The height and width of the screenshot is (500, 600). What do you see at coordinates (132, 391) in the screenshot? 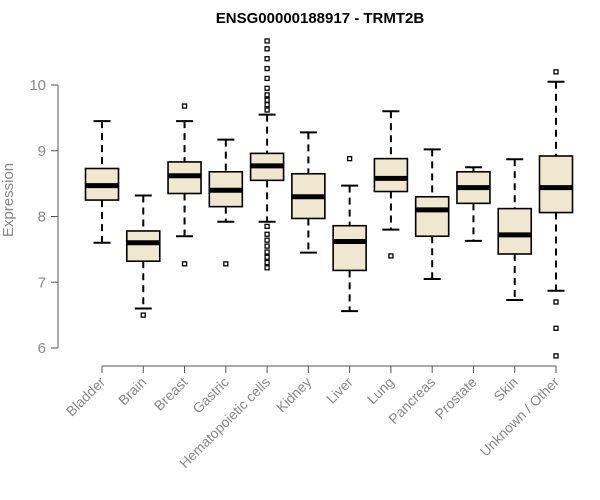
I see `x-tick-label: Brain` at bounding box center [132, 391].